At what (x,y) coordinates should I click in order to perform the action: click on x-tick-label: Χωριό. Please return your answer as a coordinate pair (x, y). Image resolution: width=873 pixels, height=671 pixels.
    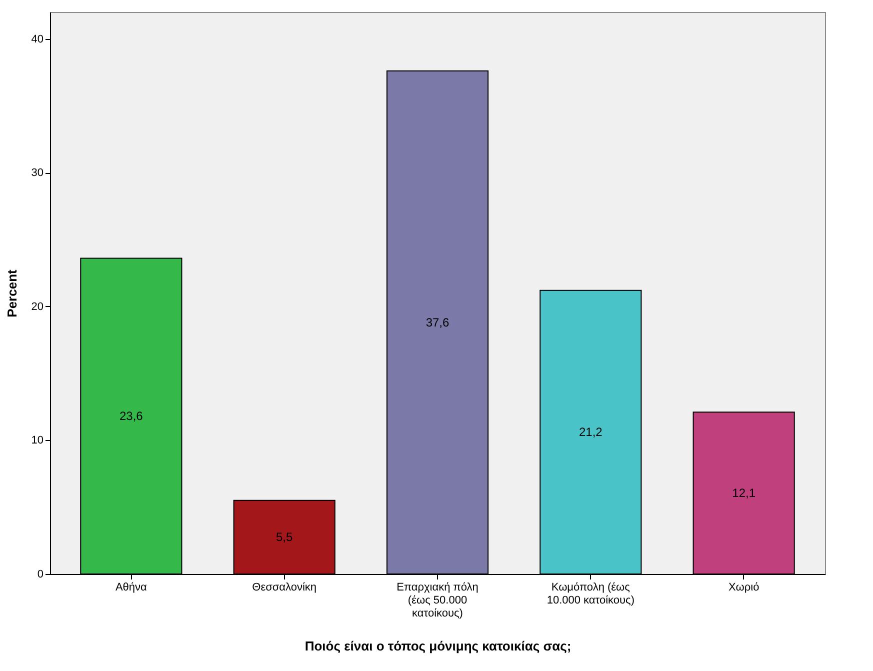
    Looking at the image, I should click on (744, 588).